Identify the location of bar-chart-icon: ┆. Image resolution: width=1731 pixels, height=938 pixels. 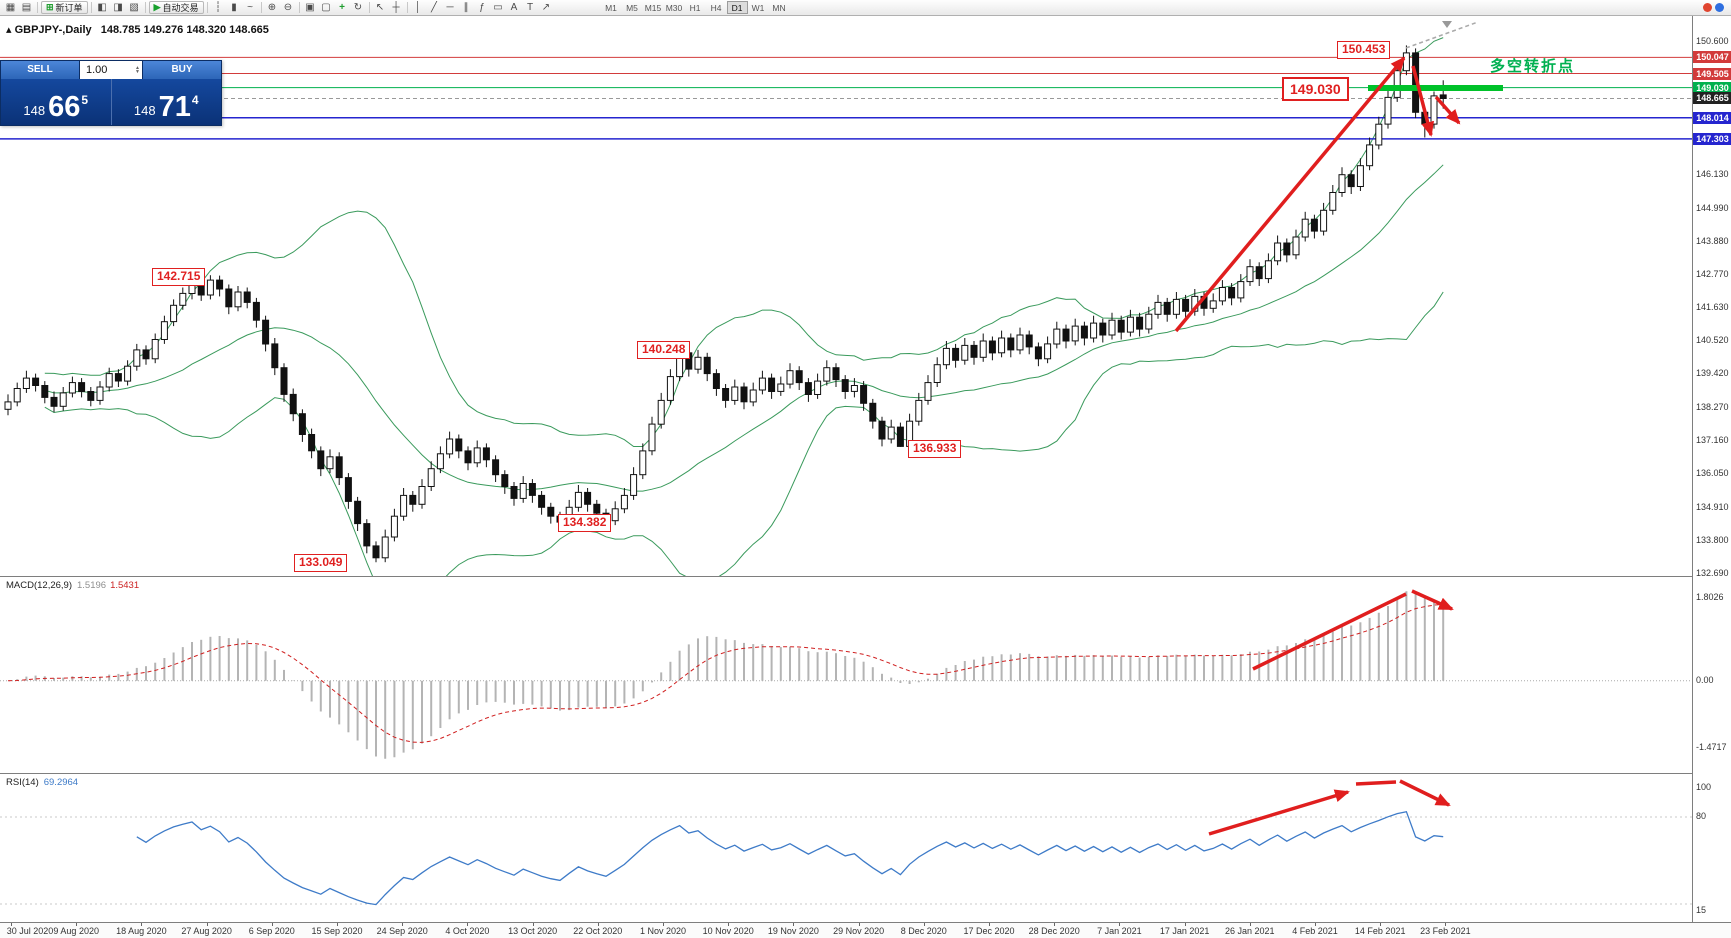
(218, 7).